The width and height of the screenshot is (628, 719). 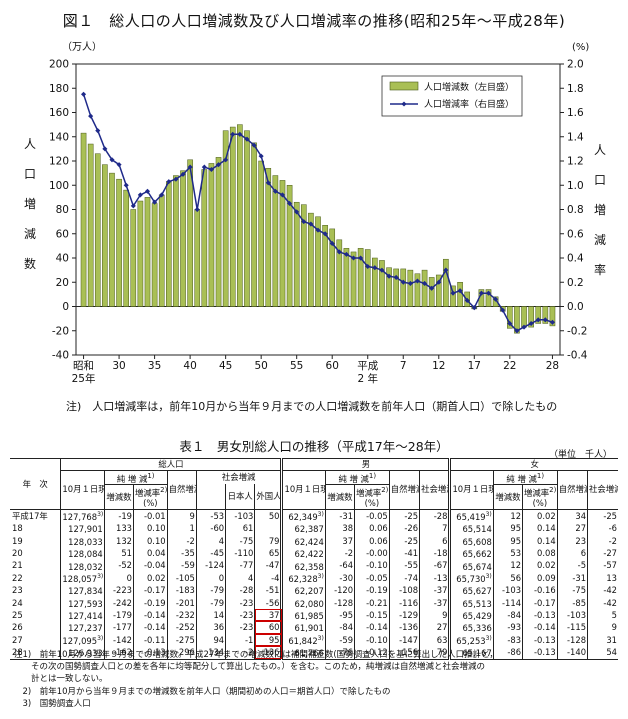 What do you see at coordinates (150, 653) in the screenshot?
I see `cell-tr: -0.13` at bounding box center [150, 653].